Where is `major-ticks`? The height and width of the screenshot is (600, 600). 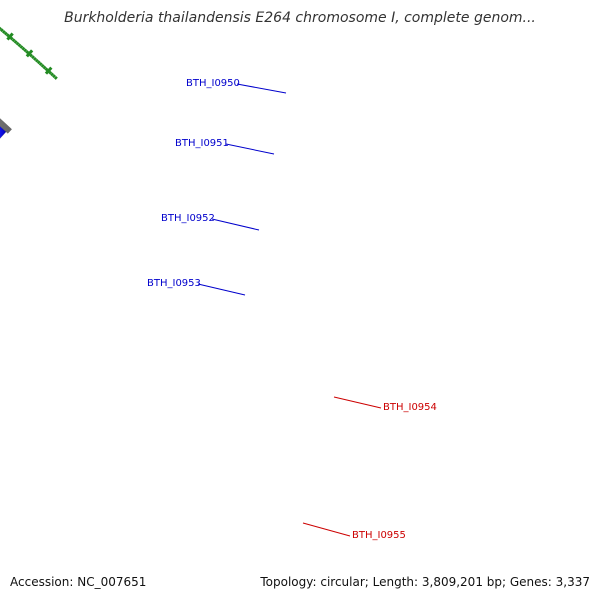
major-ticks is located at coordinates (29, 53).